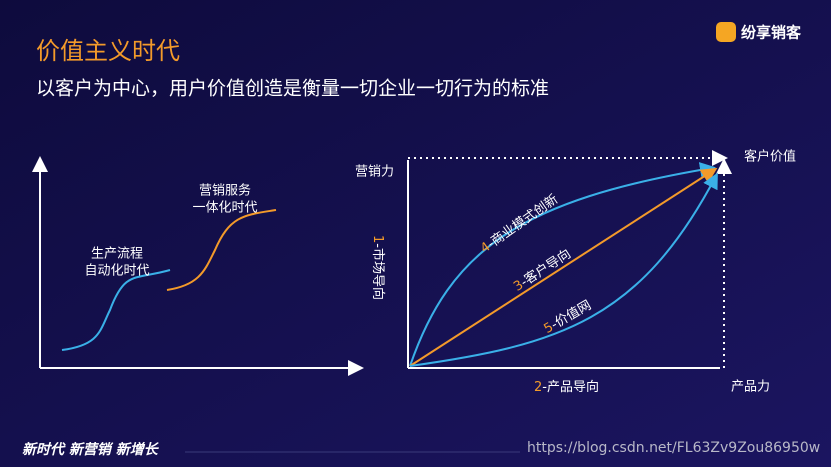  I want to click on stage-label: 一体化时代, so click(224, 208).